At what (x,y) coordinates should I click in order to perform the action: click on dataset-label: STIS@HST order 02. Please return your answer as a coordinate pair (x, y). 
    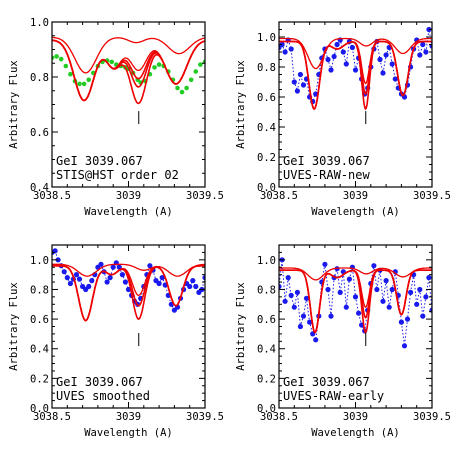
    Looking at the image, I should click on (117, 175).